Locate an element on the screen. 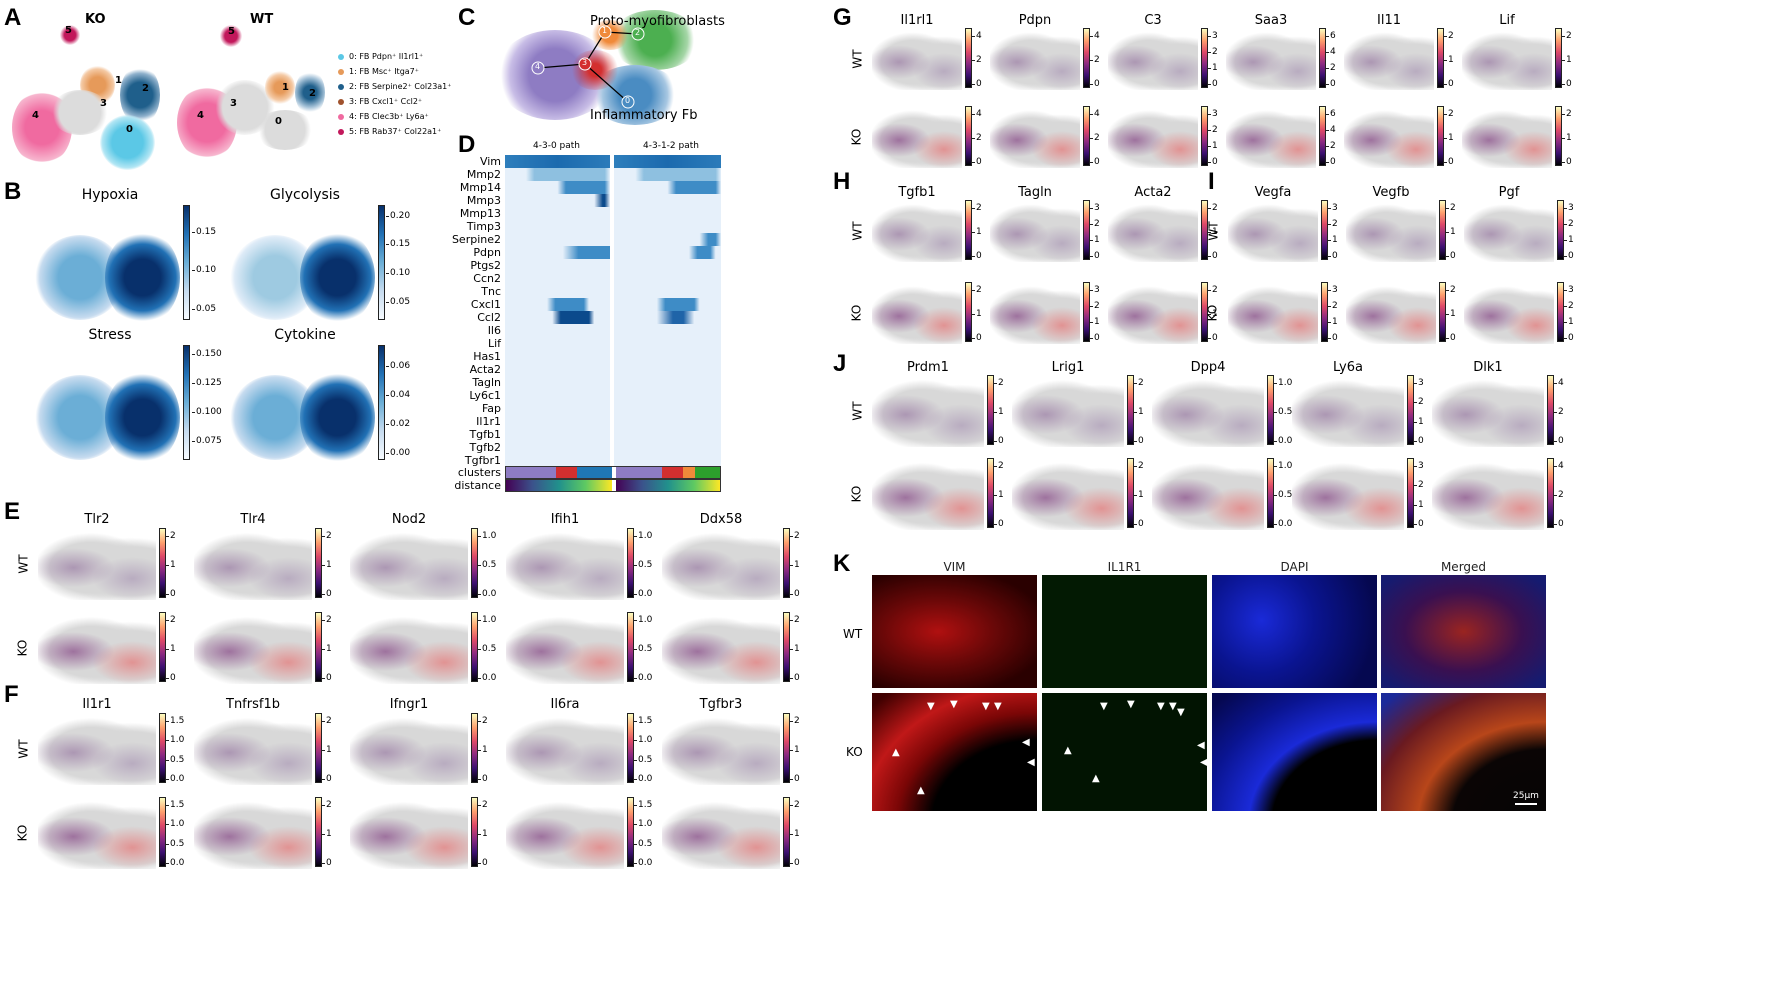 This screenshot has height=984, width=1772. legend-item: 4: FB Clec3b⁺ Ly6a⁺ is located at coordinates (383, 116).